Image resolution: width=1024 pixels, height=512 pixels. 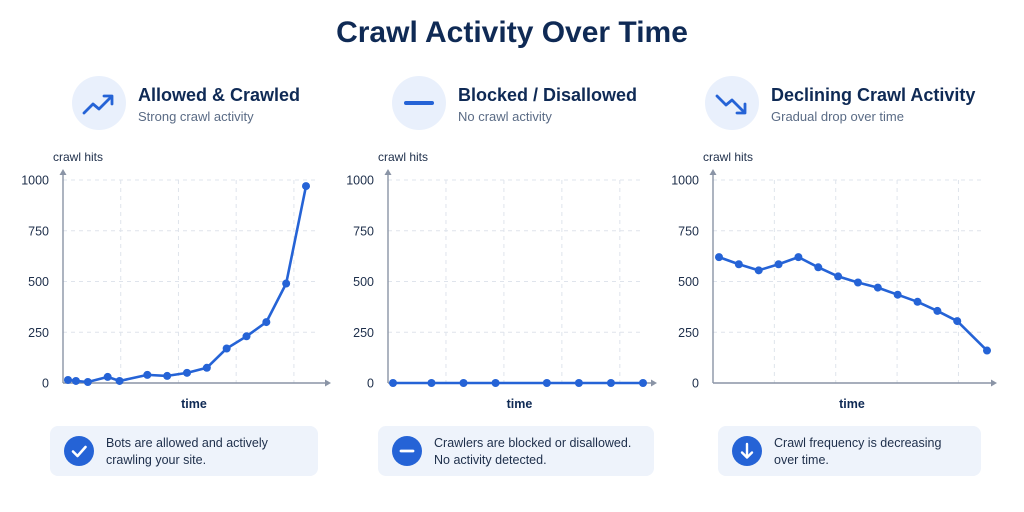 I want to click on note-line: over time., so click(x=801, y=460).